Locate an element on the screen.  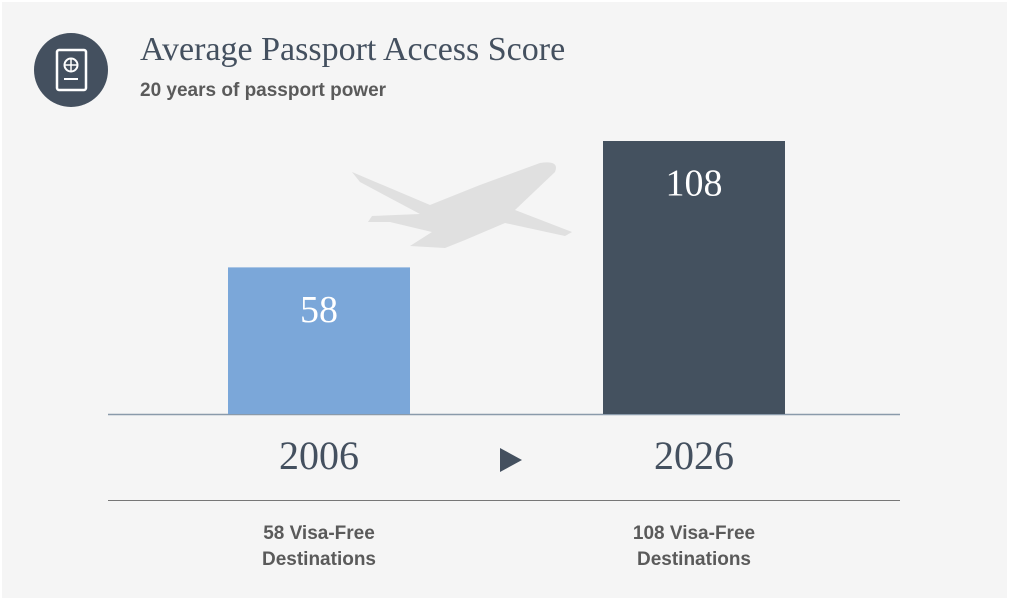
arrow is located at coordinates (511, 460).